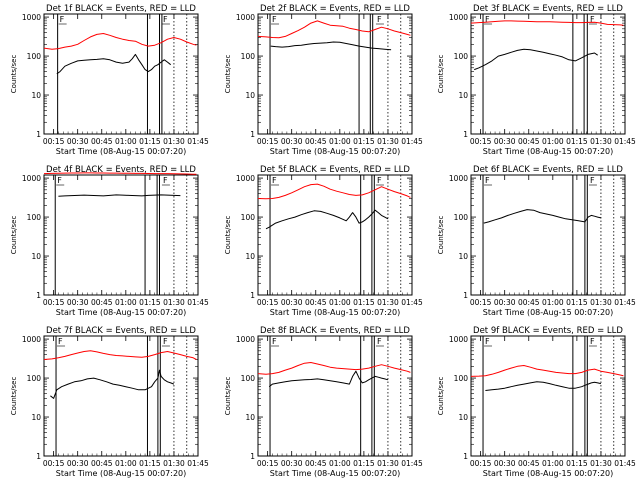  What do you see at coordinates (335, 331) in the screenshot?
I see `panel-title: Det 8f BLACK = Events, RED = LLD` at bounding box center [335, 331].